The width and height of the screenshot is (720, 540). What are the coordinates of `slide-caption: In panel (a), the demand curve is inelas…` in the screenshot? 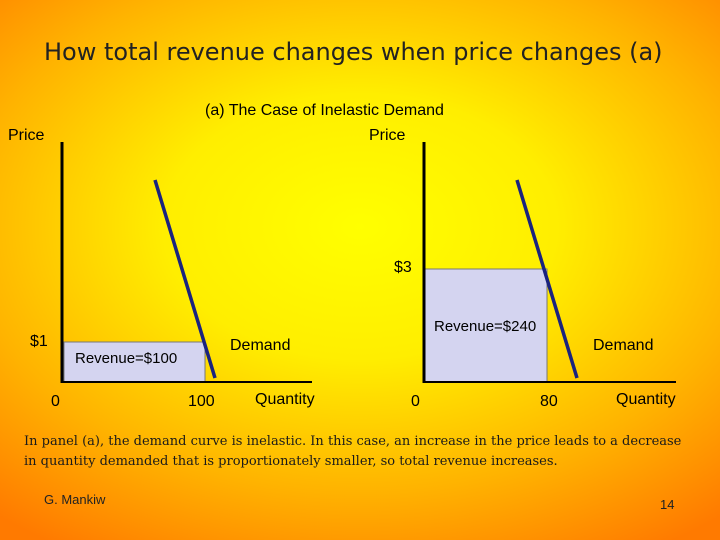 It's located at (353, 451).